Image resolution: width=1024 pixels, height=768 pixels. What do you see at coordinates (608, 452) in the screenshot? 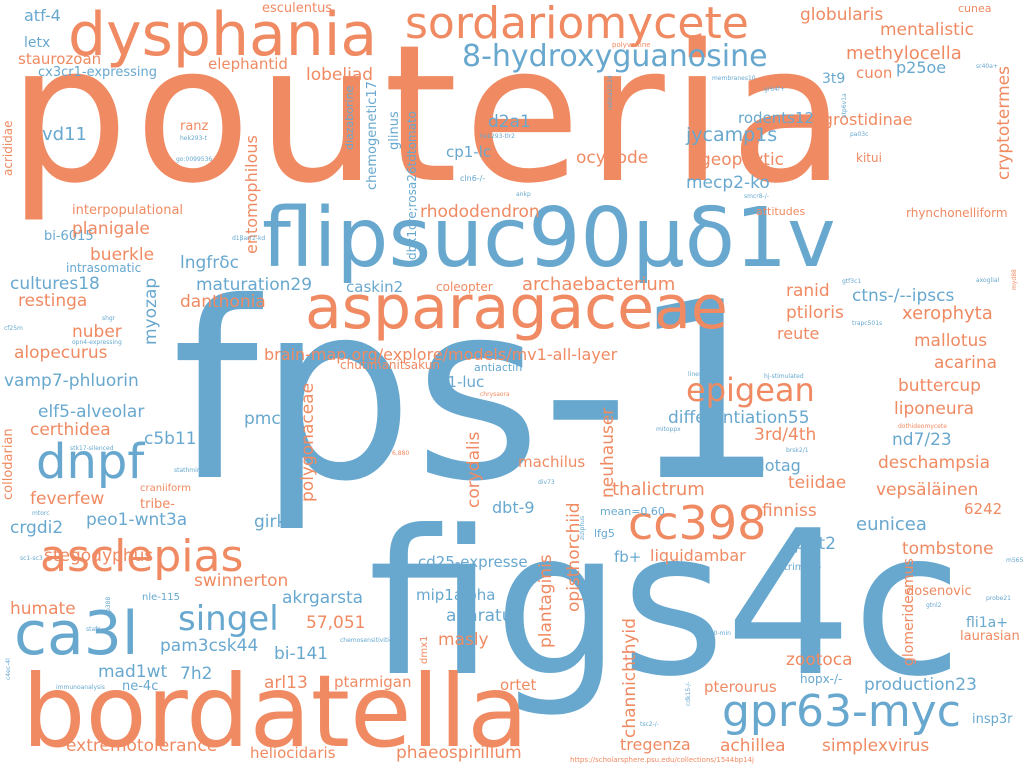
I see `word-neuhauser: neuhauser` at bounding box center [608, 452].